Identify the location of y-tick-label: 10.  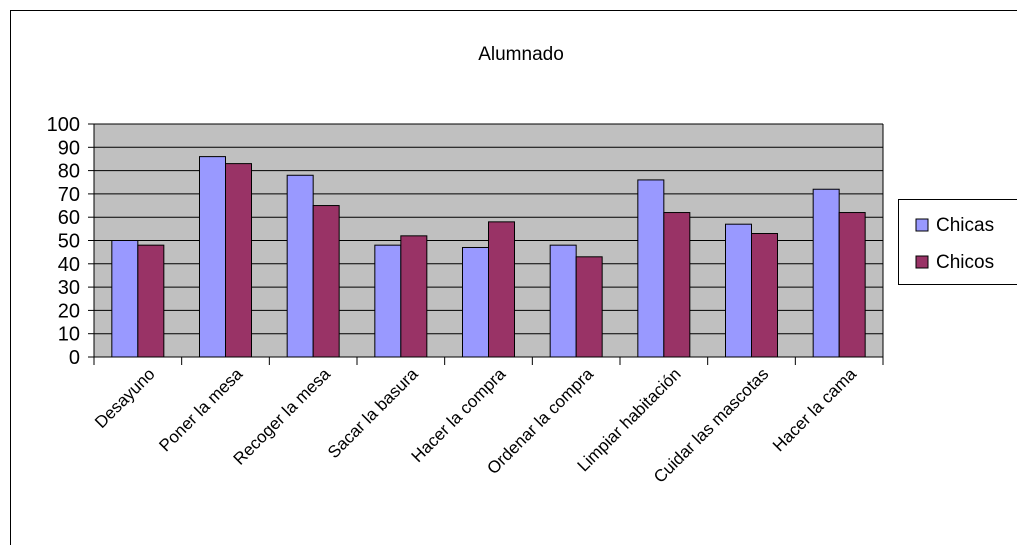
(69, 335).